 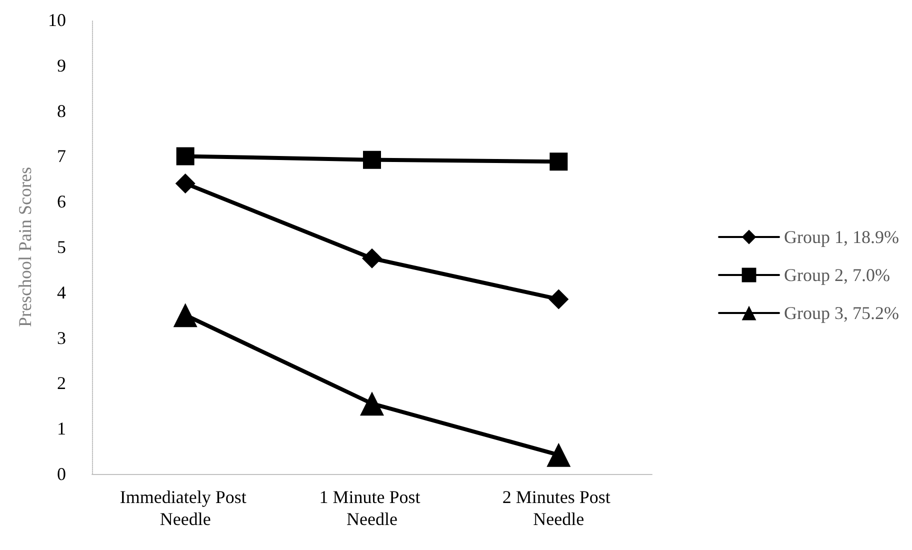 What do you see at coordinates (61, 156) in the screenshot?
I see `y-tick-label: 7` at bounding box center [61, 156].